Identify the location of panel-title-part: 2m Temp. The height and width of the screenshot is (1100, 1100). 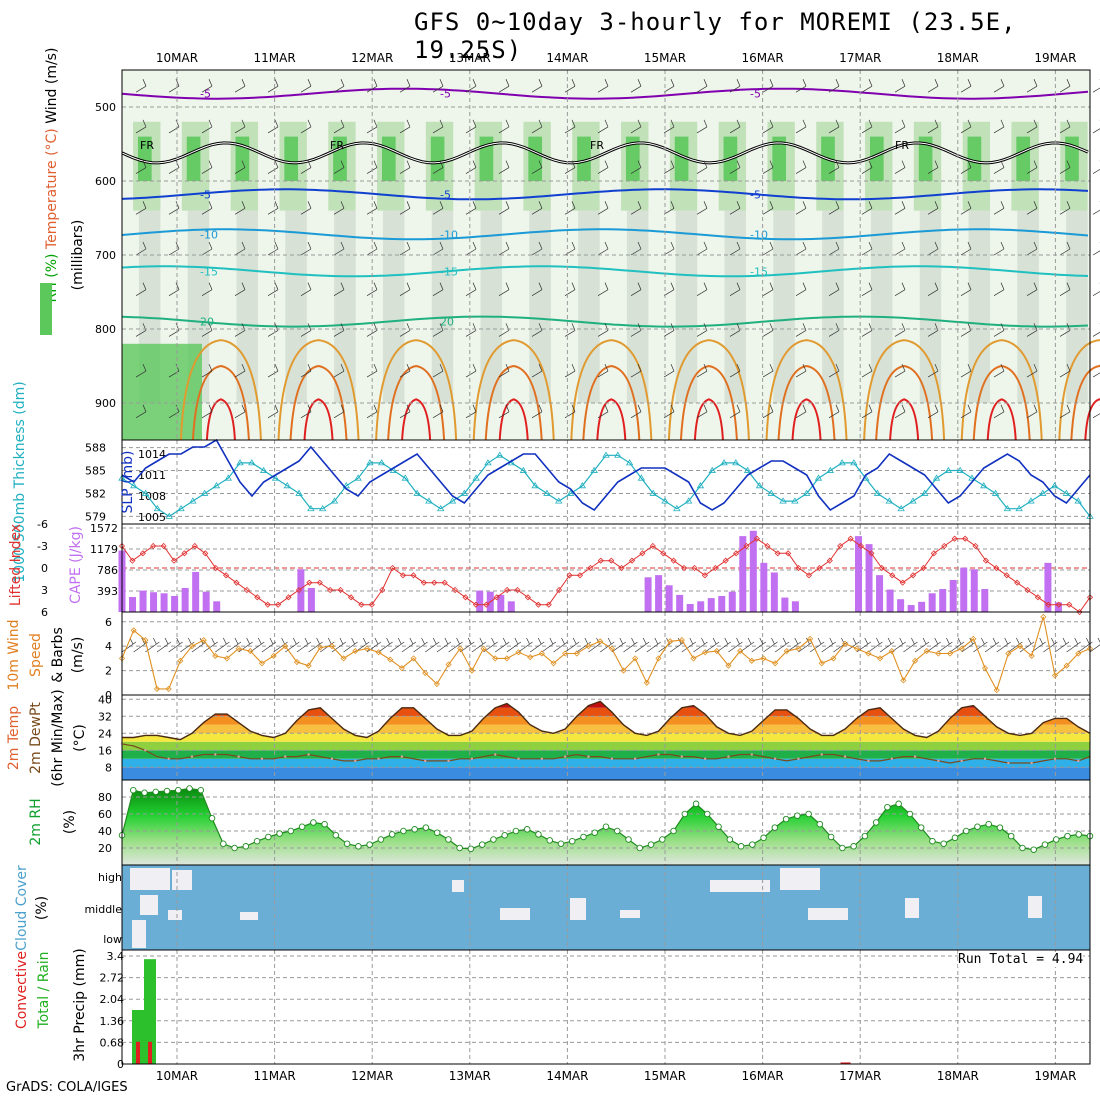
(14, 738).